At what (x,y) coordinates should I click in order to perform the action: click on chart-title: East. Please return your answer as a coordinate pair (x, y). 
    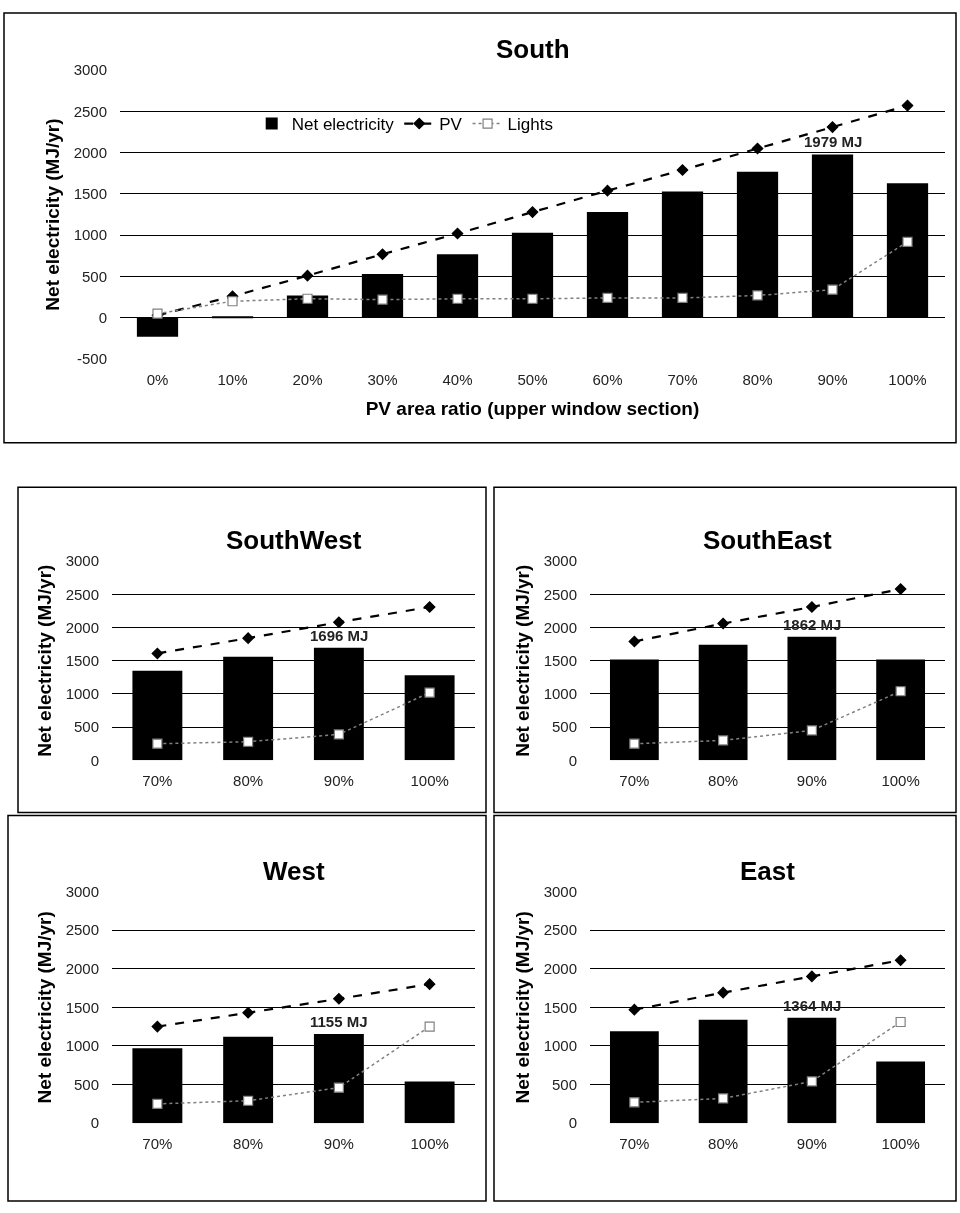
    Looking at the image, I should click on (768, 871).